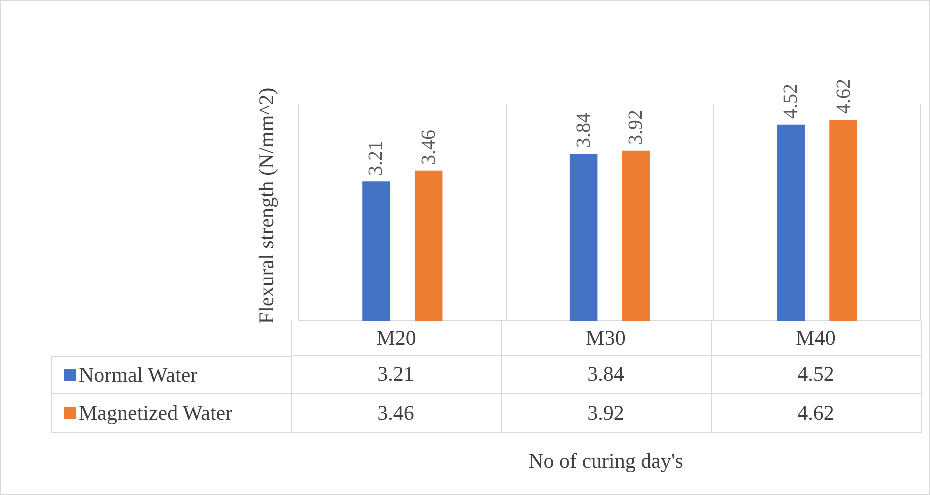 The width and height of the screenshot is (930, 495). What do you see at coordinates (396, 338) in the screenshot?
I see `x-tick-label: M20` at bounding box center [396, 338].